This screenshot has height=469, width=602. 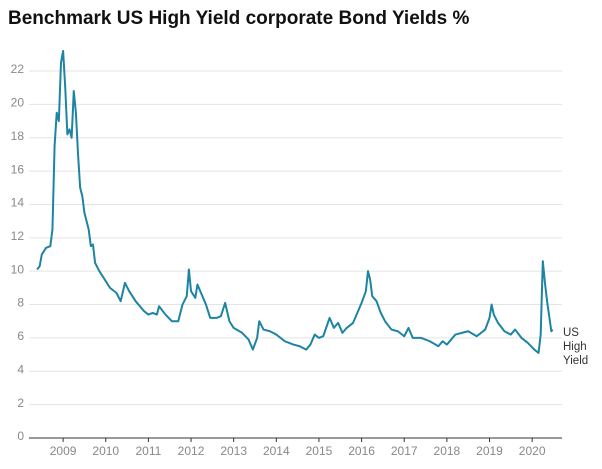 I want to click on y-tick-label: 6, so click(x=20, y=336).